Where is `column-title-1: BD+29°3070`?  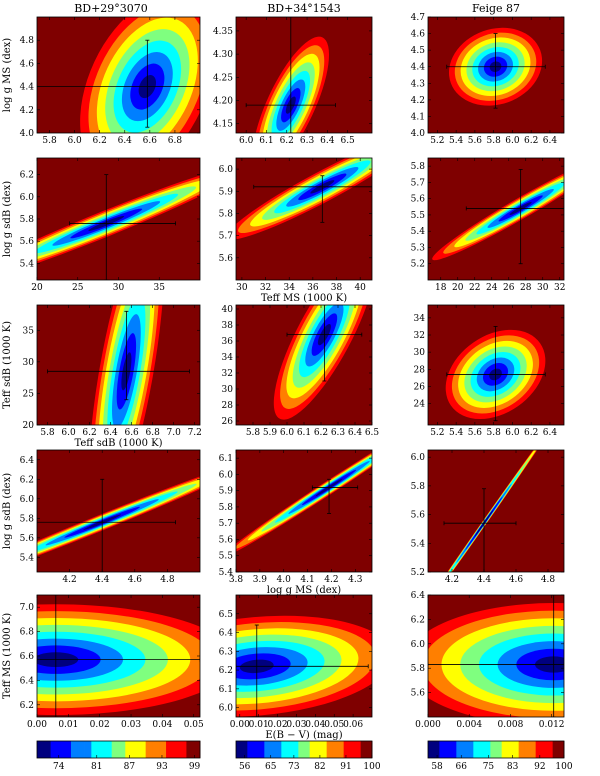
column-title-1: BD+29°3070 is located at coordinates (111, 8).